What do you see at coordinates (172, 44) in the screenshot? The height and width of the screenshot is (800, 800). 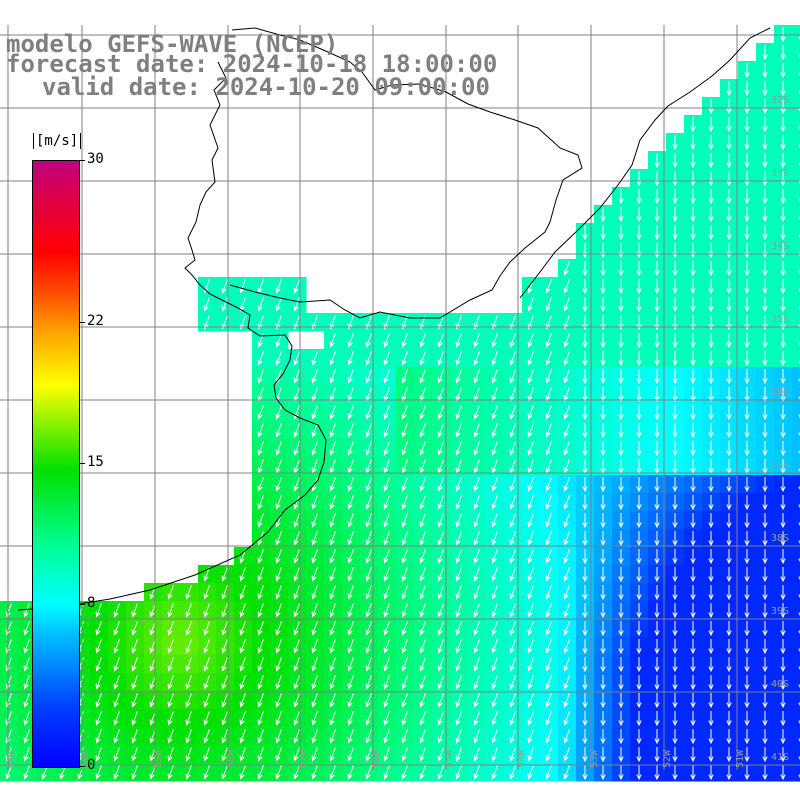 I see `model-title: modelo GEFS-WAVE (NCEP)` at bounding box center [172, 44].